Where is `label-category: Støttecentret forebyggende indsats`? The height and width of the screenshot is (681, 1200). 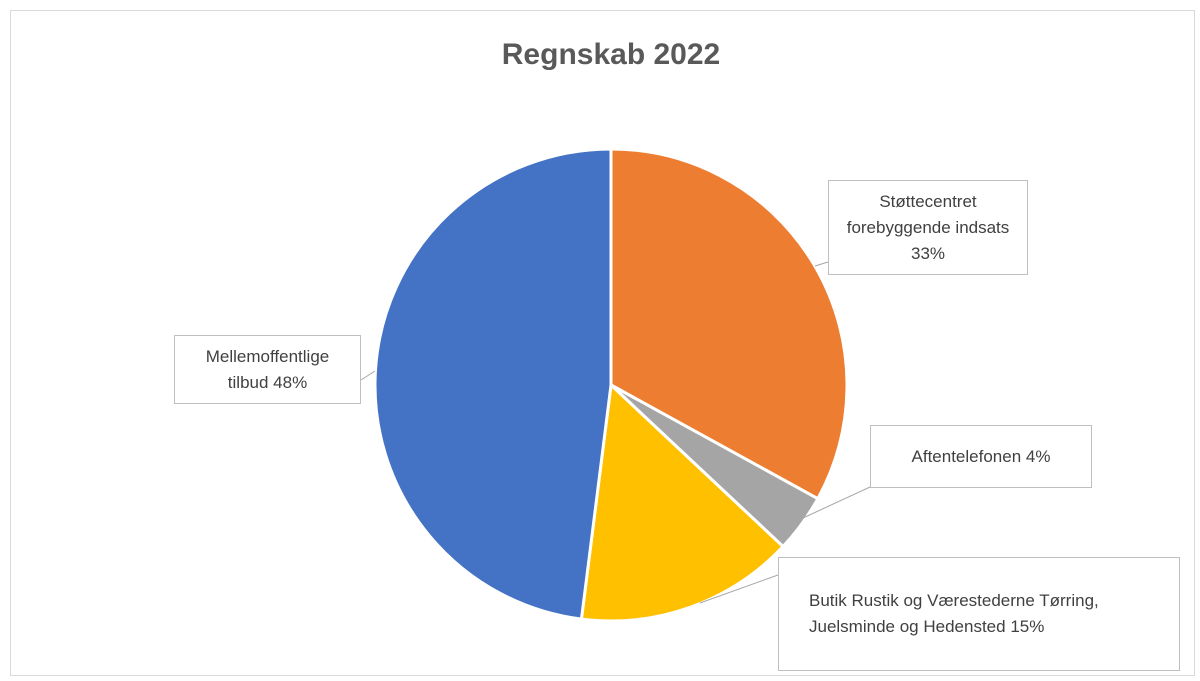 label-category: Støttecentret forebyggende indsats is located at coordinates (928, 214).